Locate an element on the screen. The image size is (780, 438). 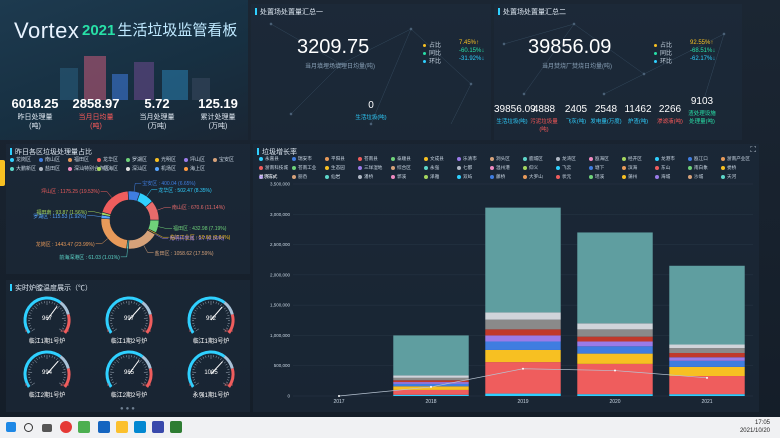
excel-icon is located at coordinates (176, 427).